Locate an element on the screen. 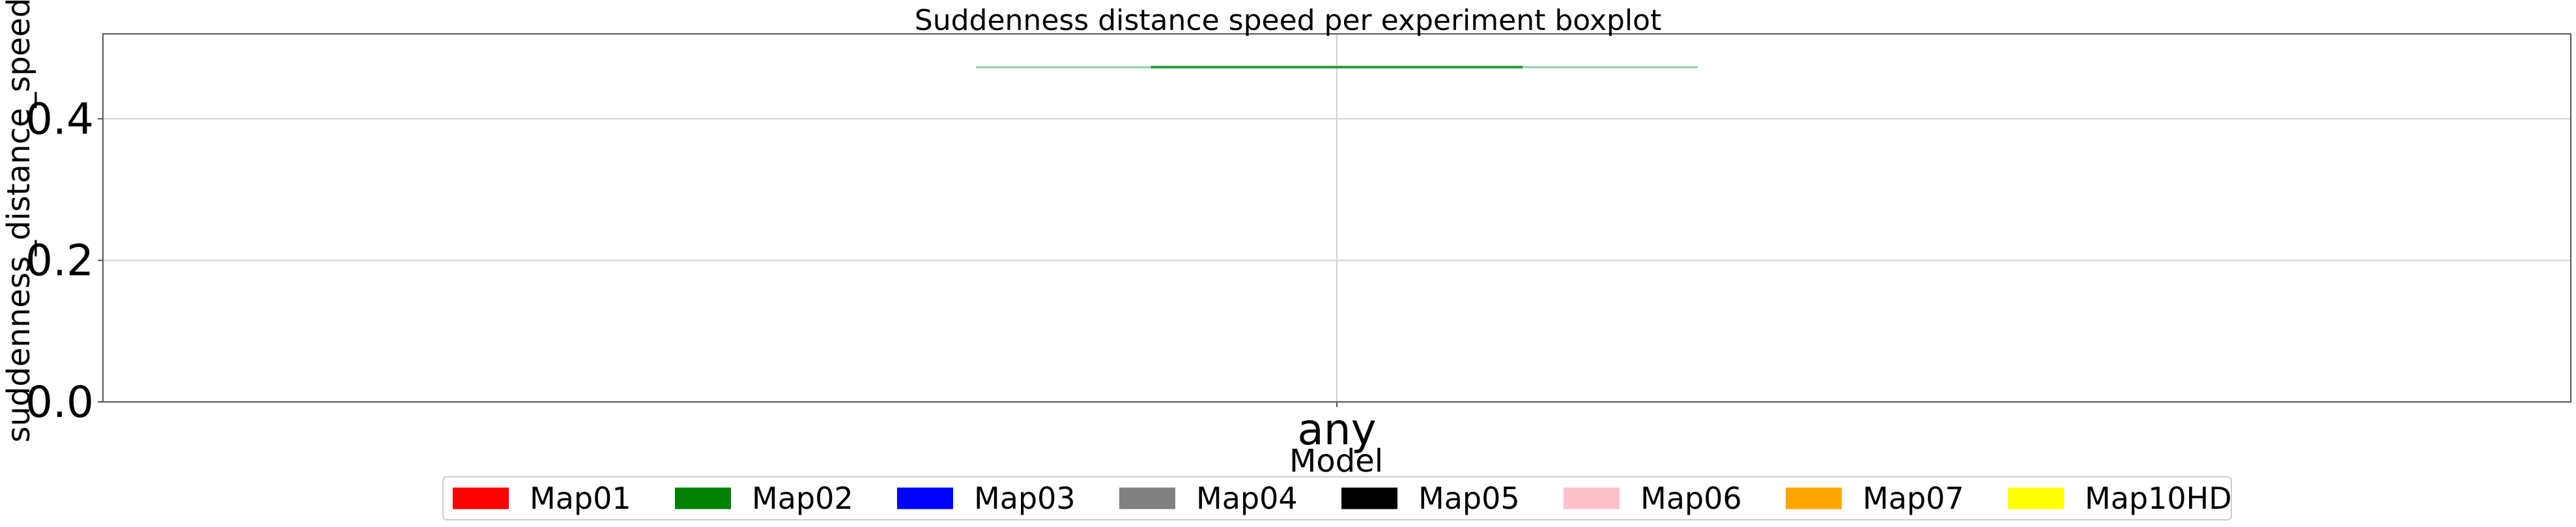 This screenshot has height=527, width=2576. legend-label: Map01 is located at coordinates (580, 498).